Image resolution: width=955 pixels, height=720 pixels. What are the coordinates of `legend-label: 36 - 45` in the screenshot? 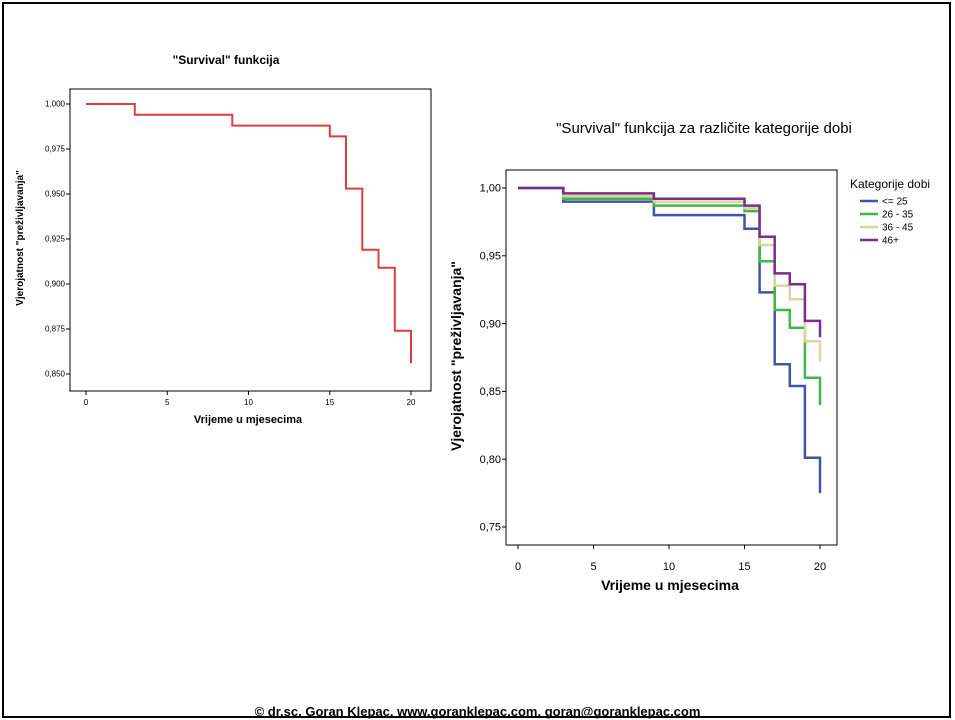 It's located at (898, 228).